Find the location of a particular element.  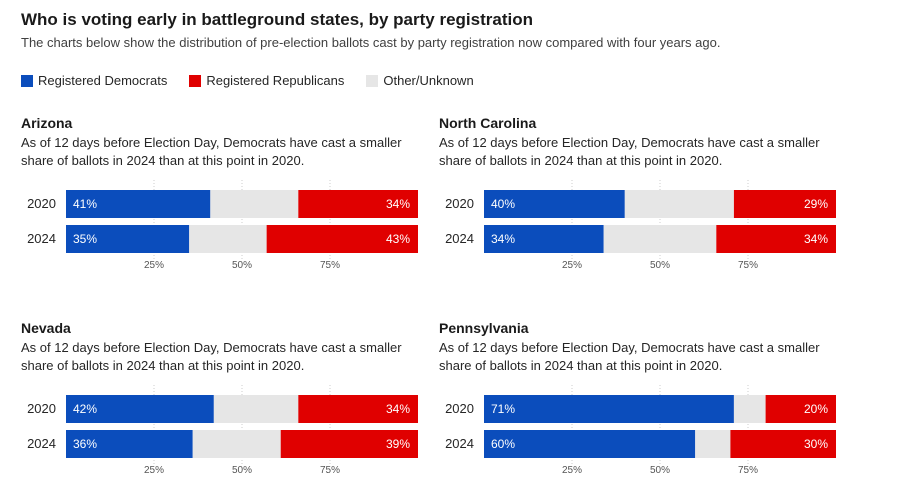

legend-item-democrats: Registered Democrats is located at coordinates (94, 80).